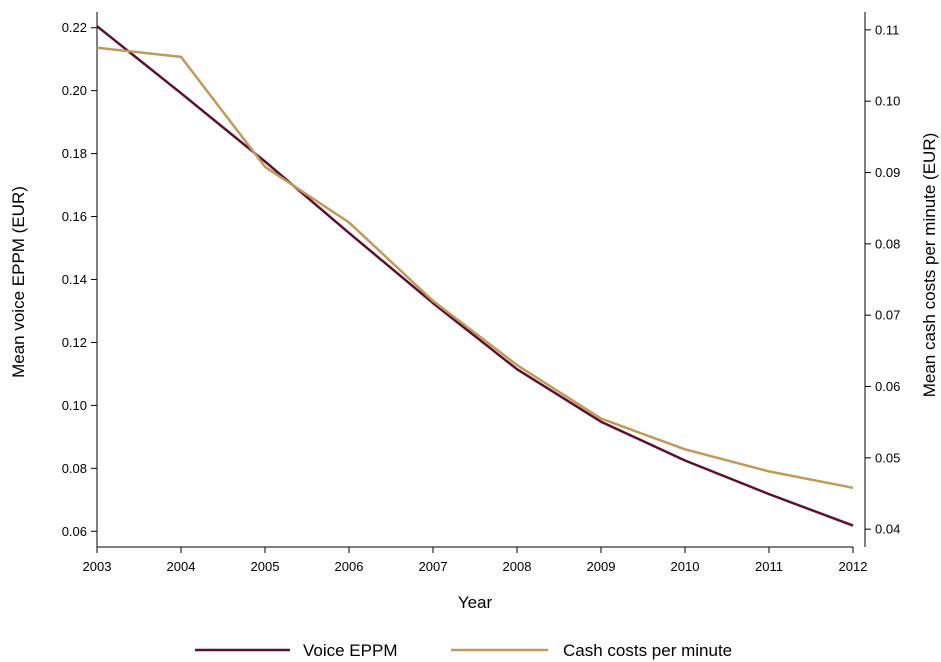 The width and height of the screenshot is (941, 662). Describe the element at coordinates (463, 650) in the screenshot. I see `legend: Voice EPPM Cash costs per minute` at that location.